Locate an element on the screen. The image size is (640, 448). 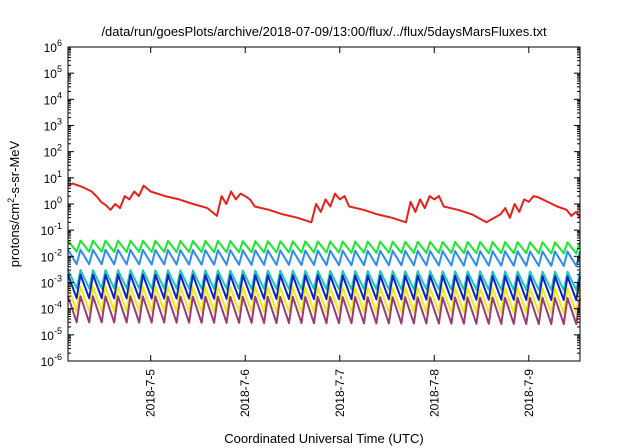
y-tick-label: 10⁰ is located at coordinates (53, 203).